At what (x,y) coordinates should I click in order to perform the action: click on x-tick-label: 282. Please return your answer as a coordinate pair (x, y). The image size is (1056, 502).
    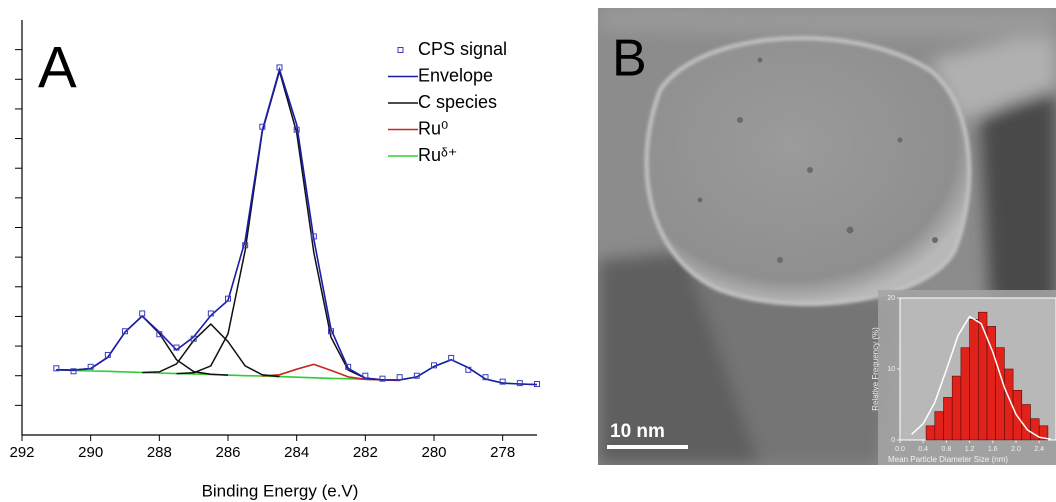
    Looking at the image, I should click on (365, 452).